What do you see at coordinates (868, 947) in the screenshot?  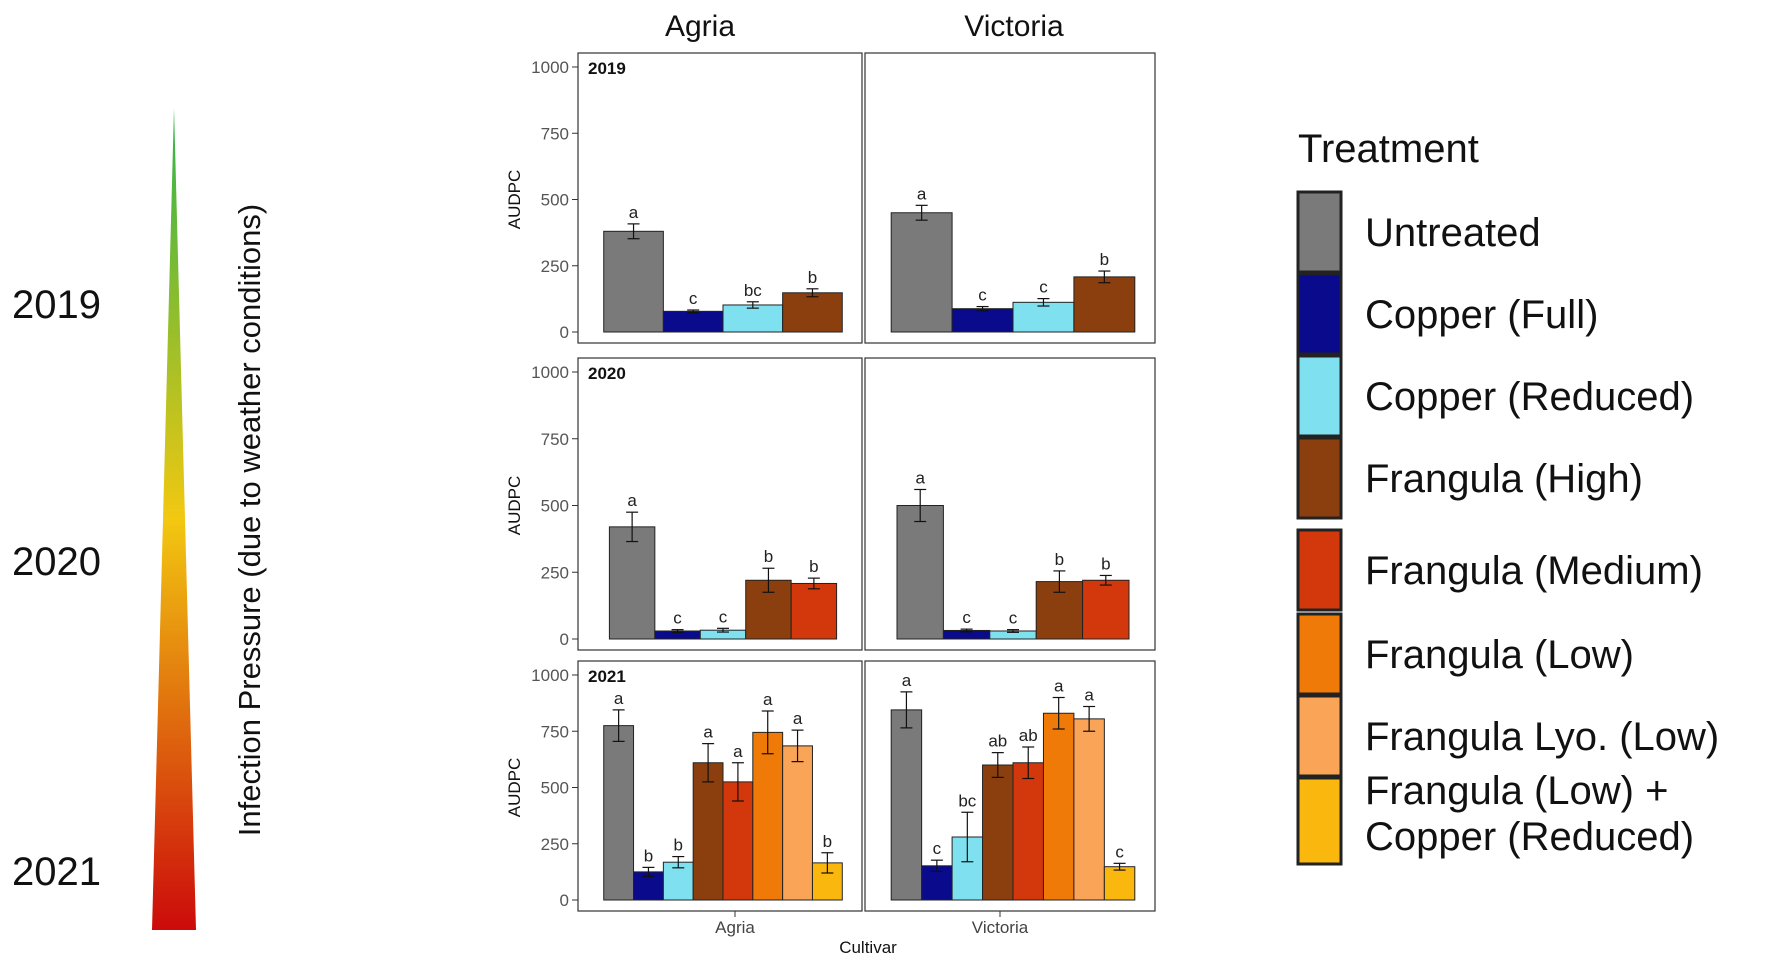 I see `x-axis-title: Cultivar` at bounding box center [868, 947].